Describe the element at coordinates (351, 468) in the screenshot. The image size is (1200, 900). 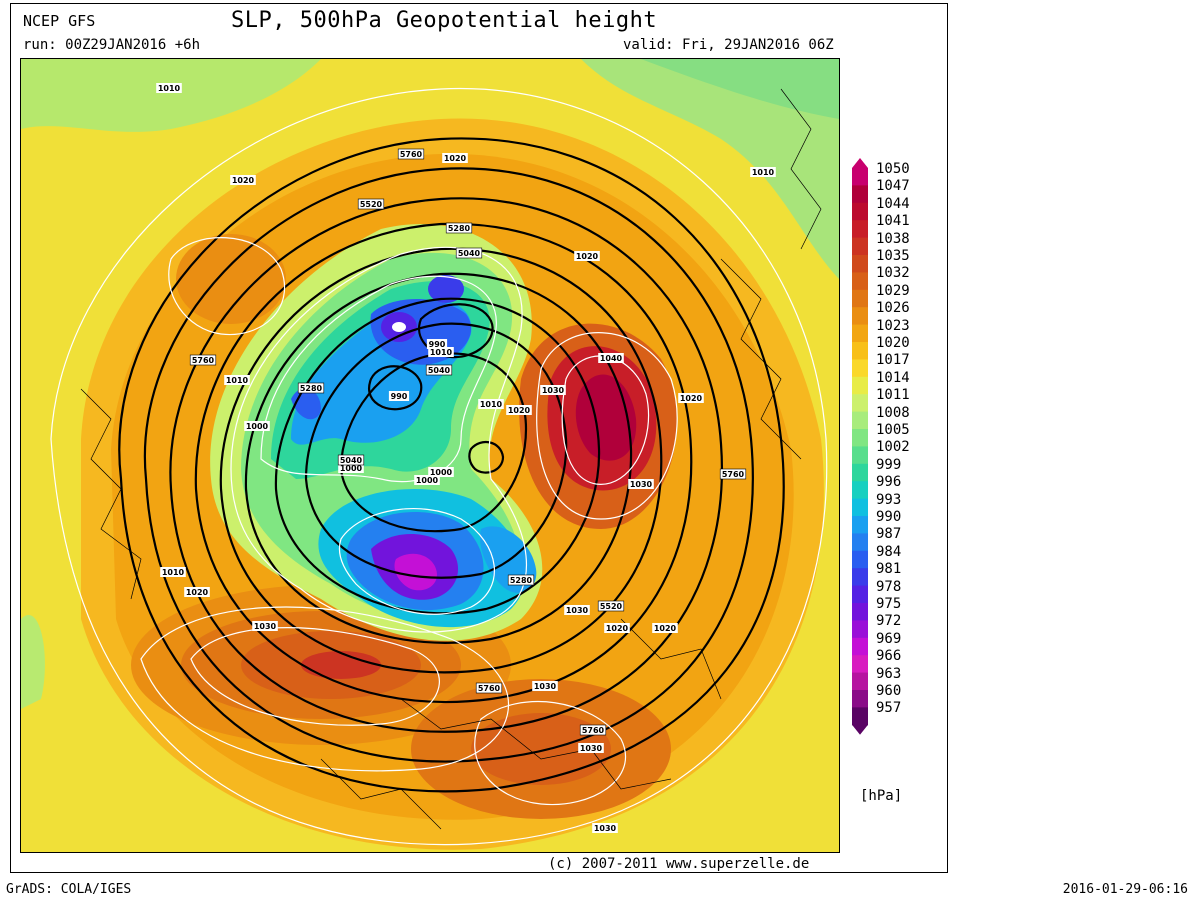
I see `isobar-label: 1000` at that location.